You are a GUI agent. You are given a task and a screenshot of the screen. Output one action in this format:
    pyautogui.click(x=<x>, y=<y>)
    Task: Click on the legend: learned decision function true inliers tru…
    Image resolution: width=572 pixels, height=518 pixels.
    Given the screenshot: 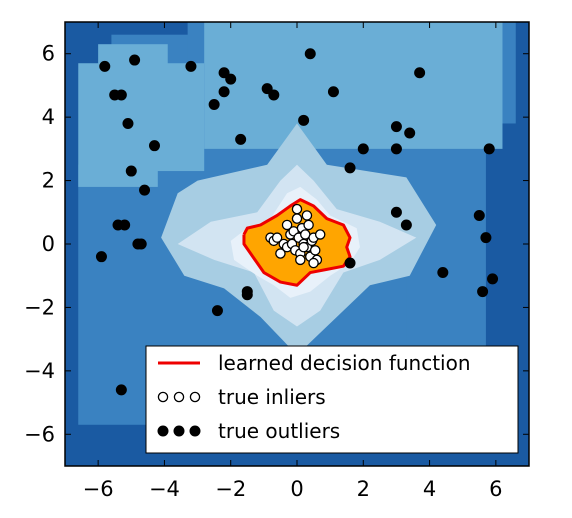 What is the action you would take?
    pyautogui.click(x=332, y=399)
    